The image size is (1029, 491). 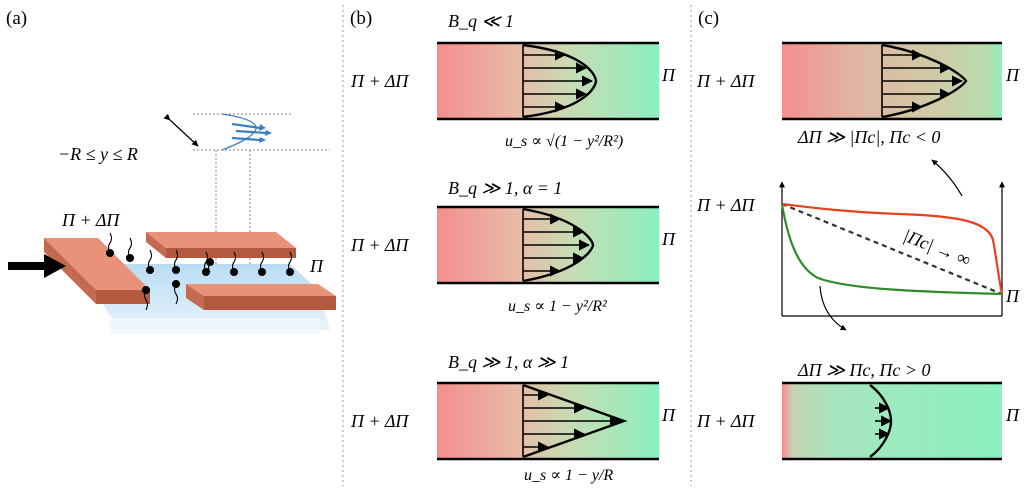 What do you see at coordinates (833, 308) in the screenshot?
I see `arrow-to-bottom` at bounding box center [833, 308].